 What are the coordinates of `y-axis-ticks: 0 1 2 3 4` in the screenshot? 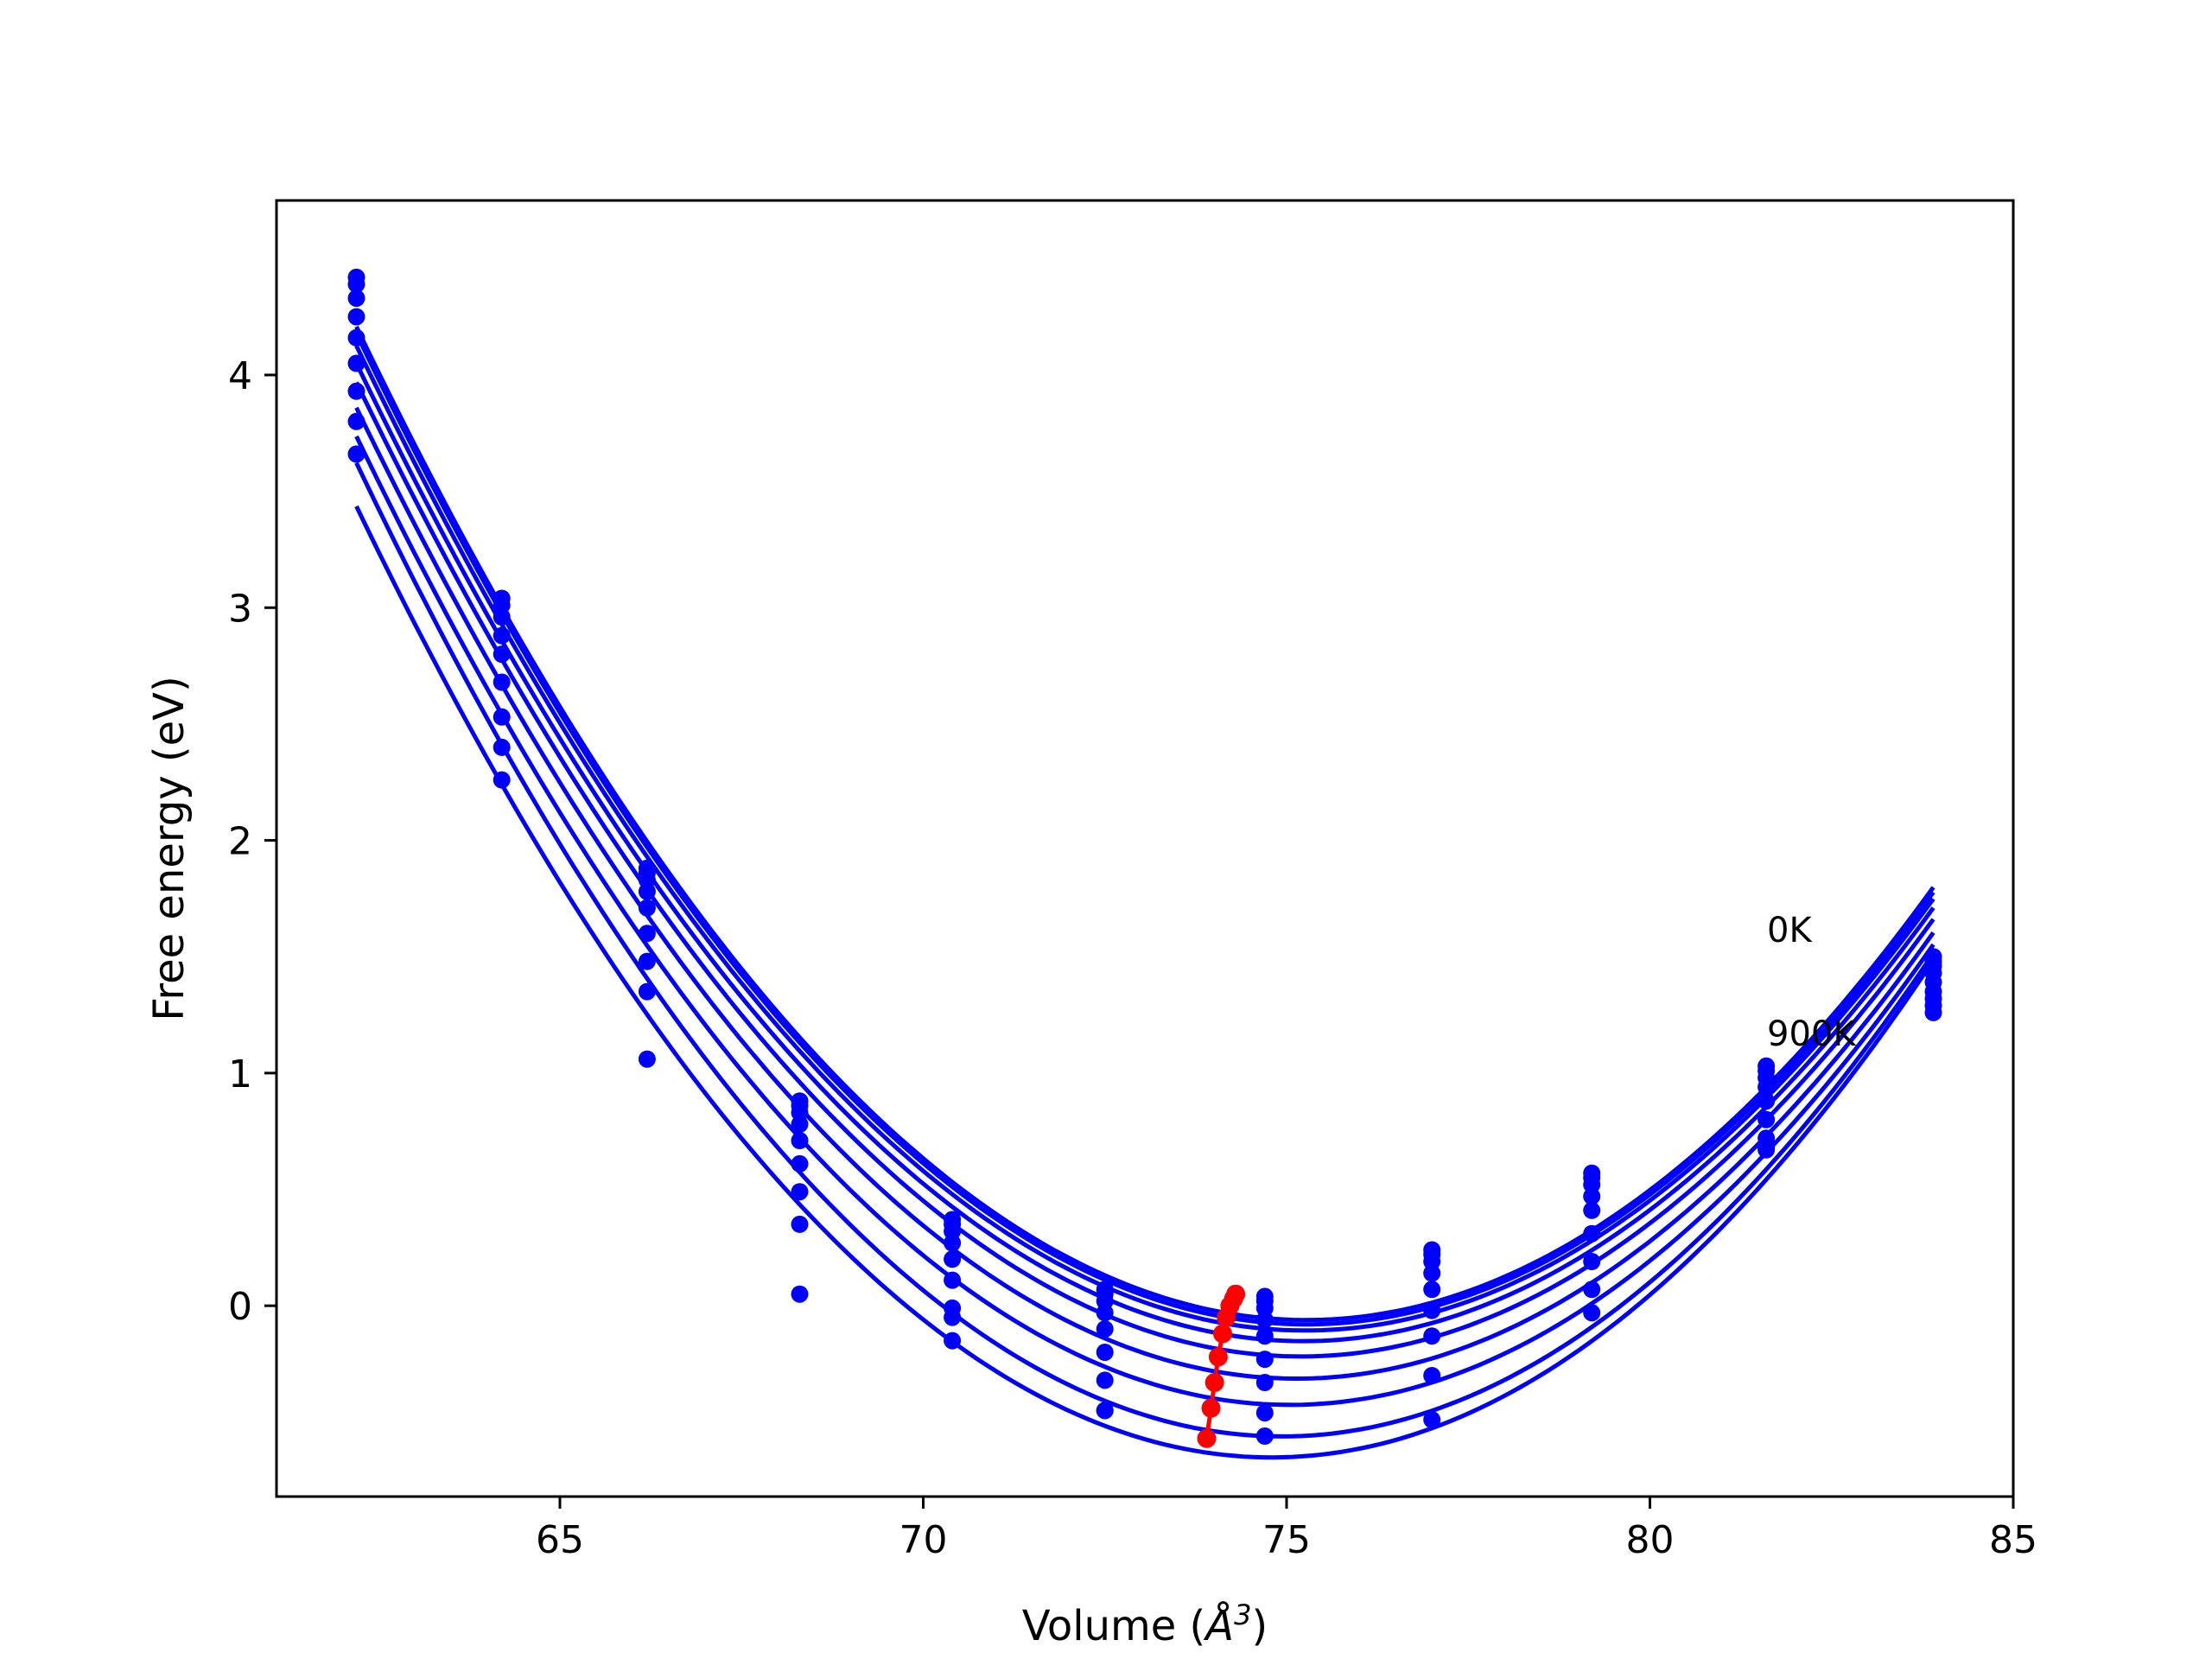 It's located at (252, 841).